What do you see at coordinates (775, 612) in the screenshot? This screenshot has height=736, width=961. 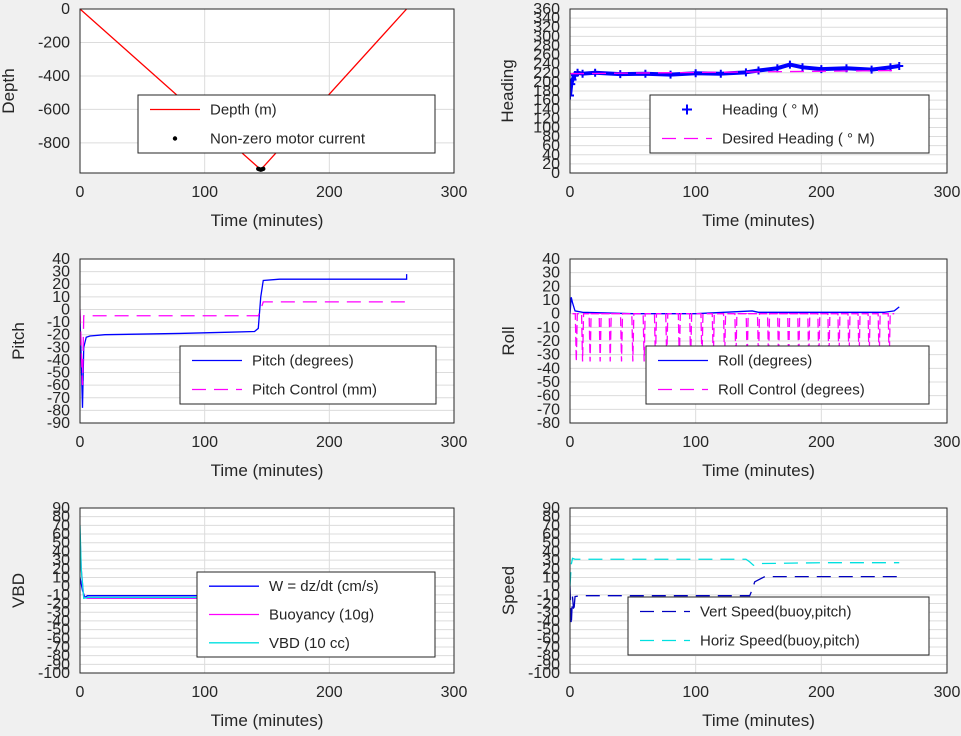 I see `legend-label: Vert Speed(buoy,pitch)` at bounding box center [775, 612].